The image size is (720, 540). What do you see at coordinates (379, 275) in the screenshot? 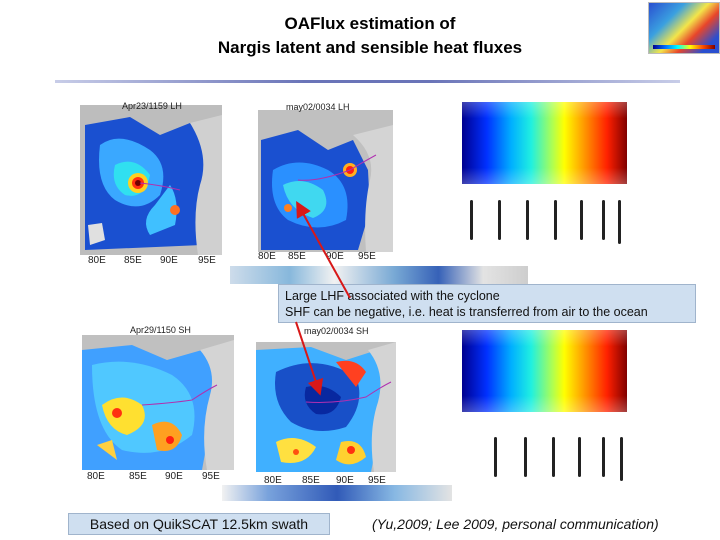
I see `lh-bottom-strip-image` at bounding box center [379, 275].